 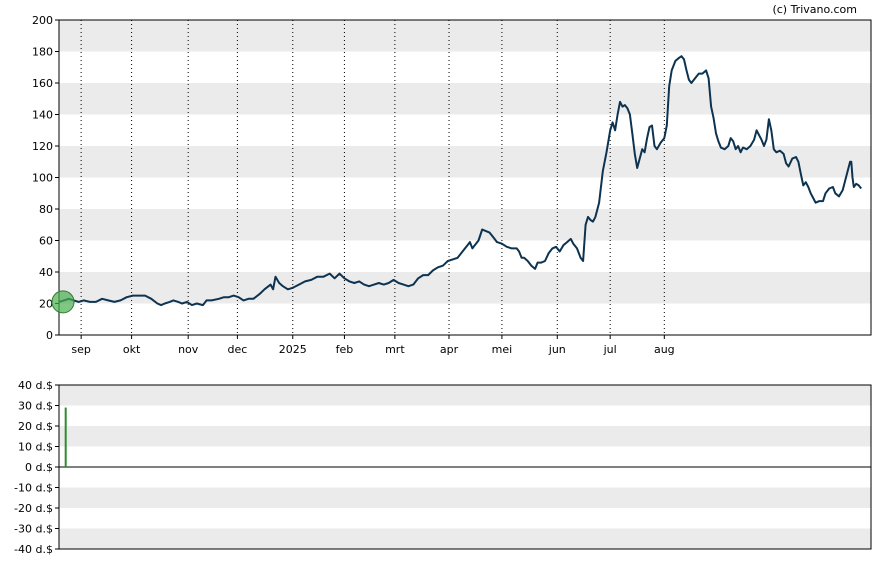 I want to click on x-tick-label: jul, so click(x=610, y=349).